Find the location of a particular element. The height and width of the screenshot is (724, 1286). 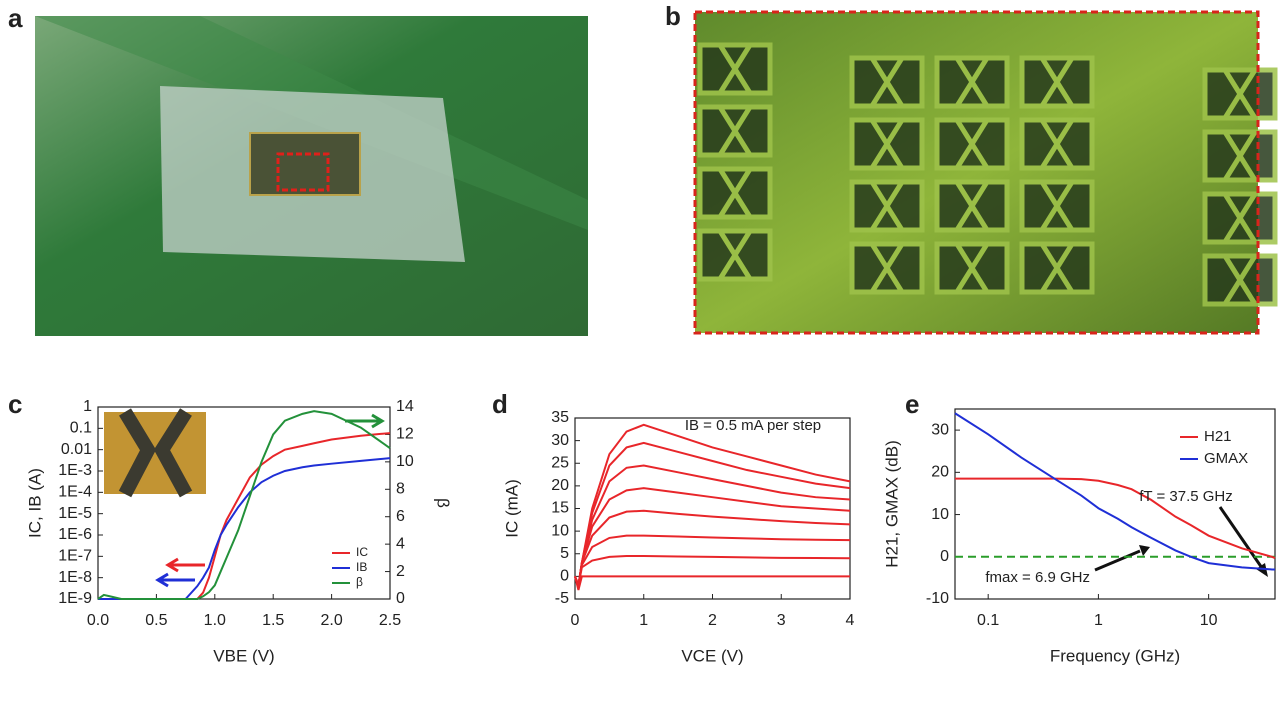

y-tick-label: 35 is located at coordinates (560, 417).